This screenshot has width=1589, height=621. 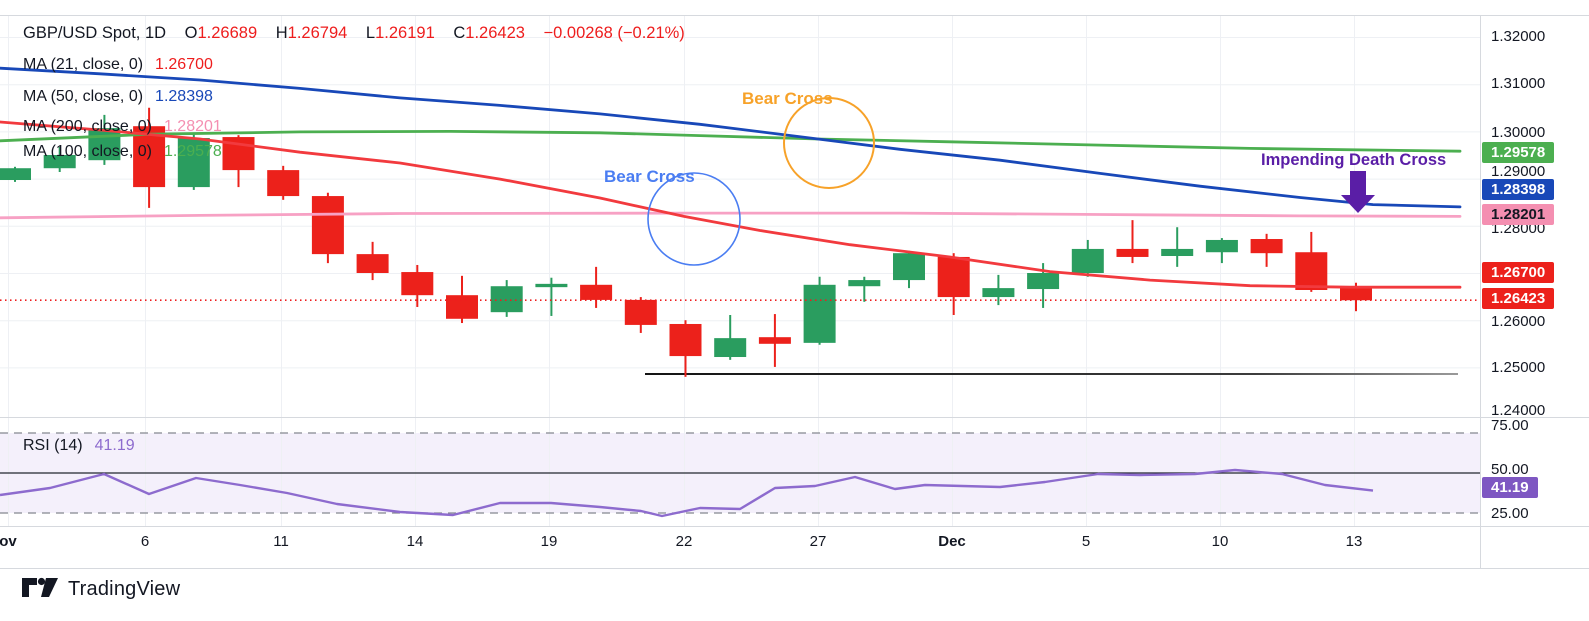 What do you see at coordinates (8, 541) in the screenshot?
I see `time-axis-label: ov` at bounding box center [8, 541].